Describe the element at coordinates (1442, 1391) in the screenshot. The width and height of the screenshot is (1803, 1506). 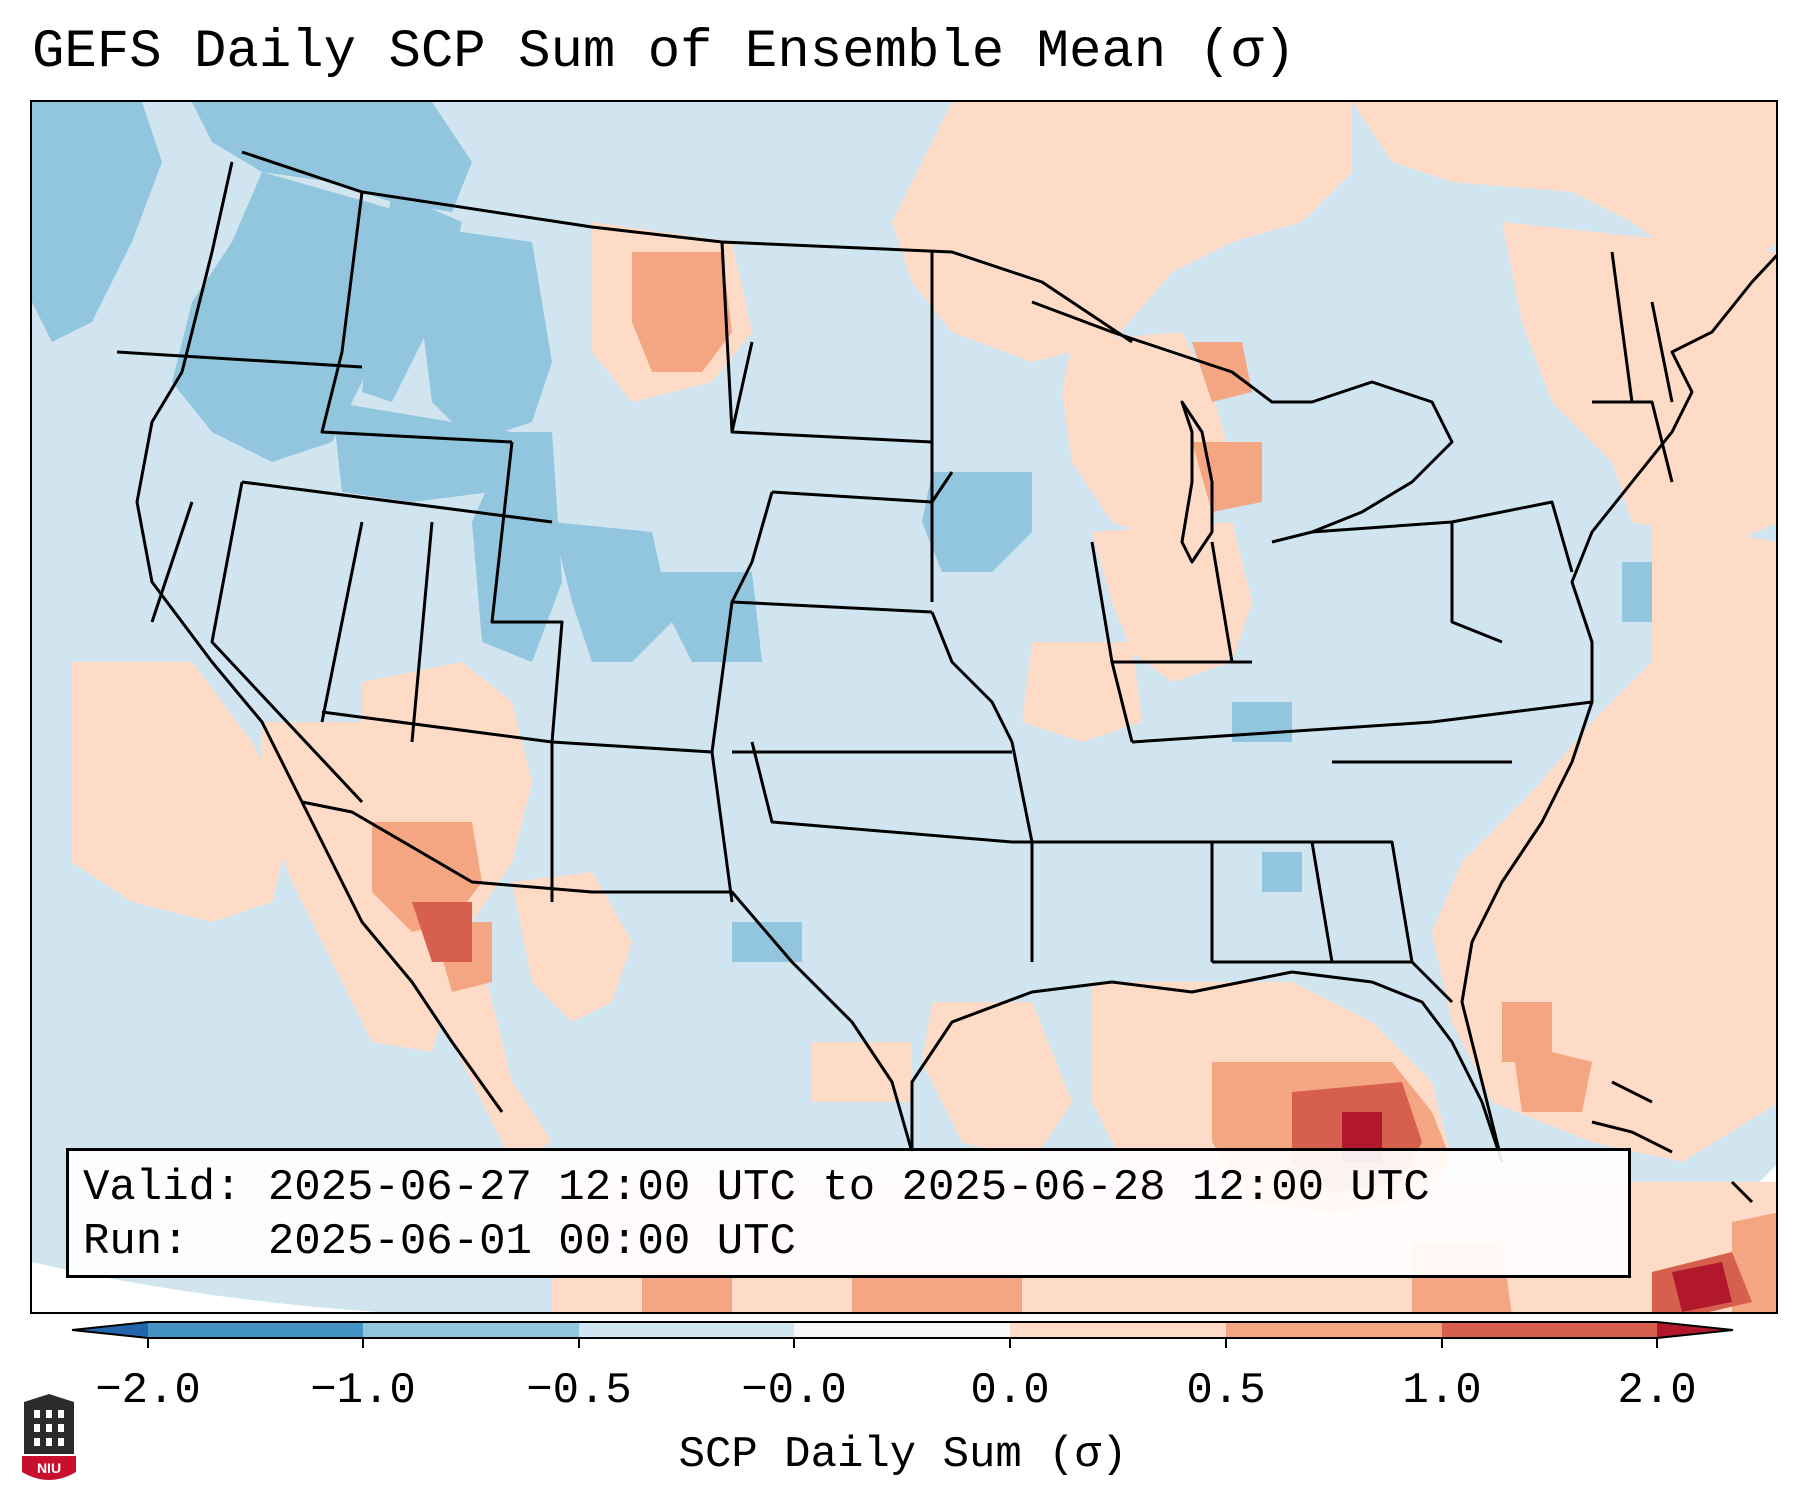
I see `colorbar-tick-label: 1.0` at that location.